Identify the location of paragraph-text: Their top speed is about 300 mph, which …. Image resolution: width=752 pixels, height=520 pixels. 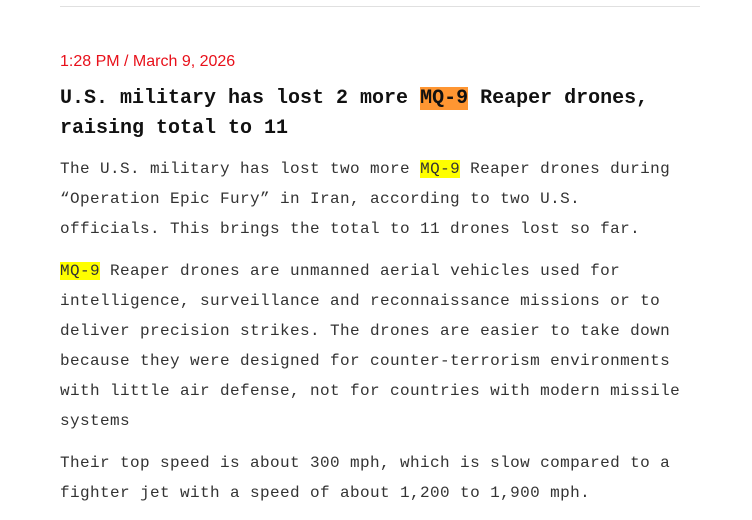
(365, 478).